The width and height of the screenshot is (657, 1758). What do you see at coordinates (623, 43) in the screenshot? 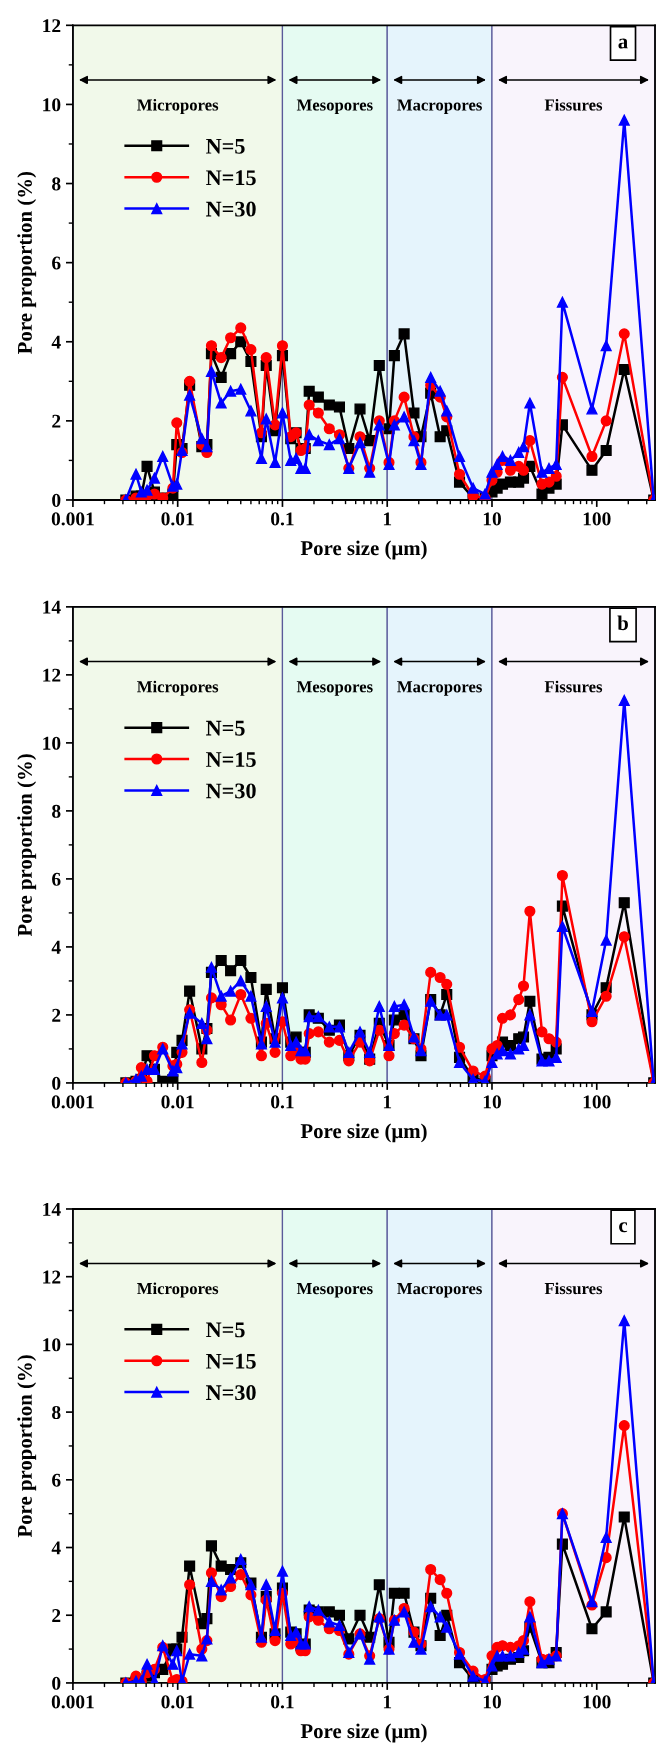
I see `annotation: a` at bounding box center [623, 43].